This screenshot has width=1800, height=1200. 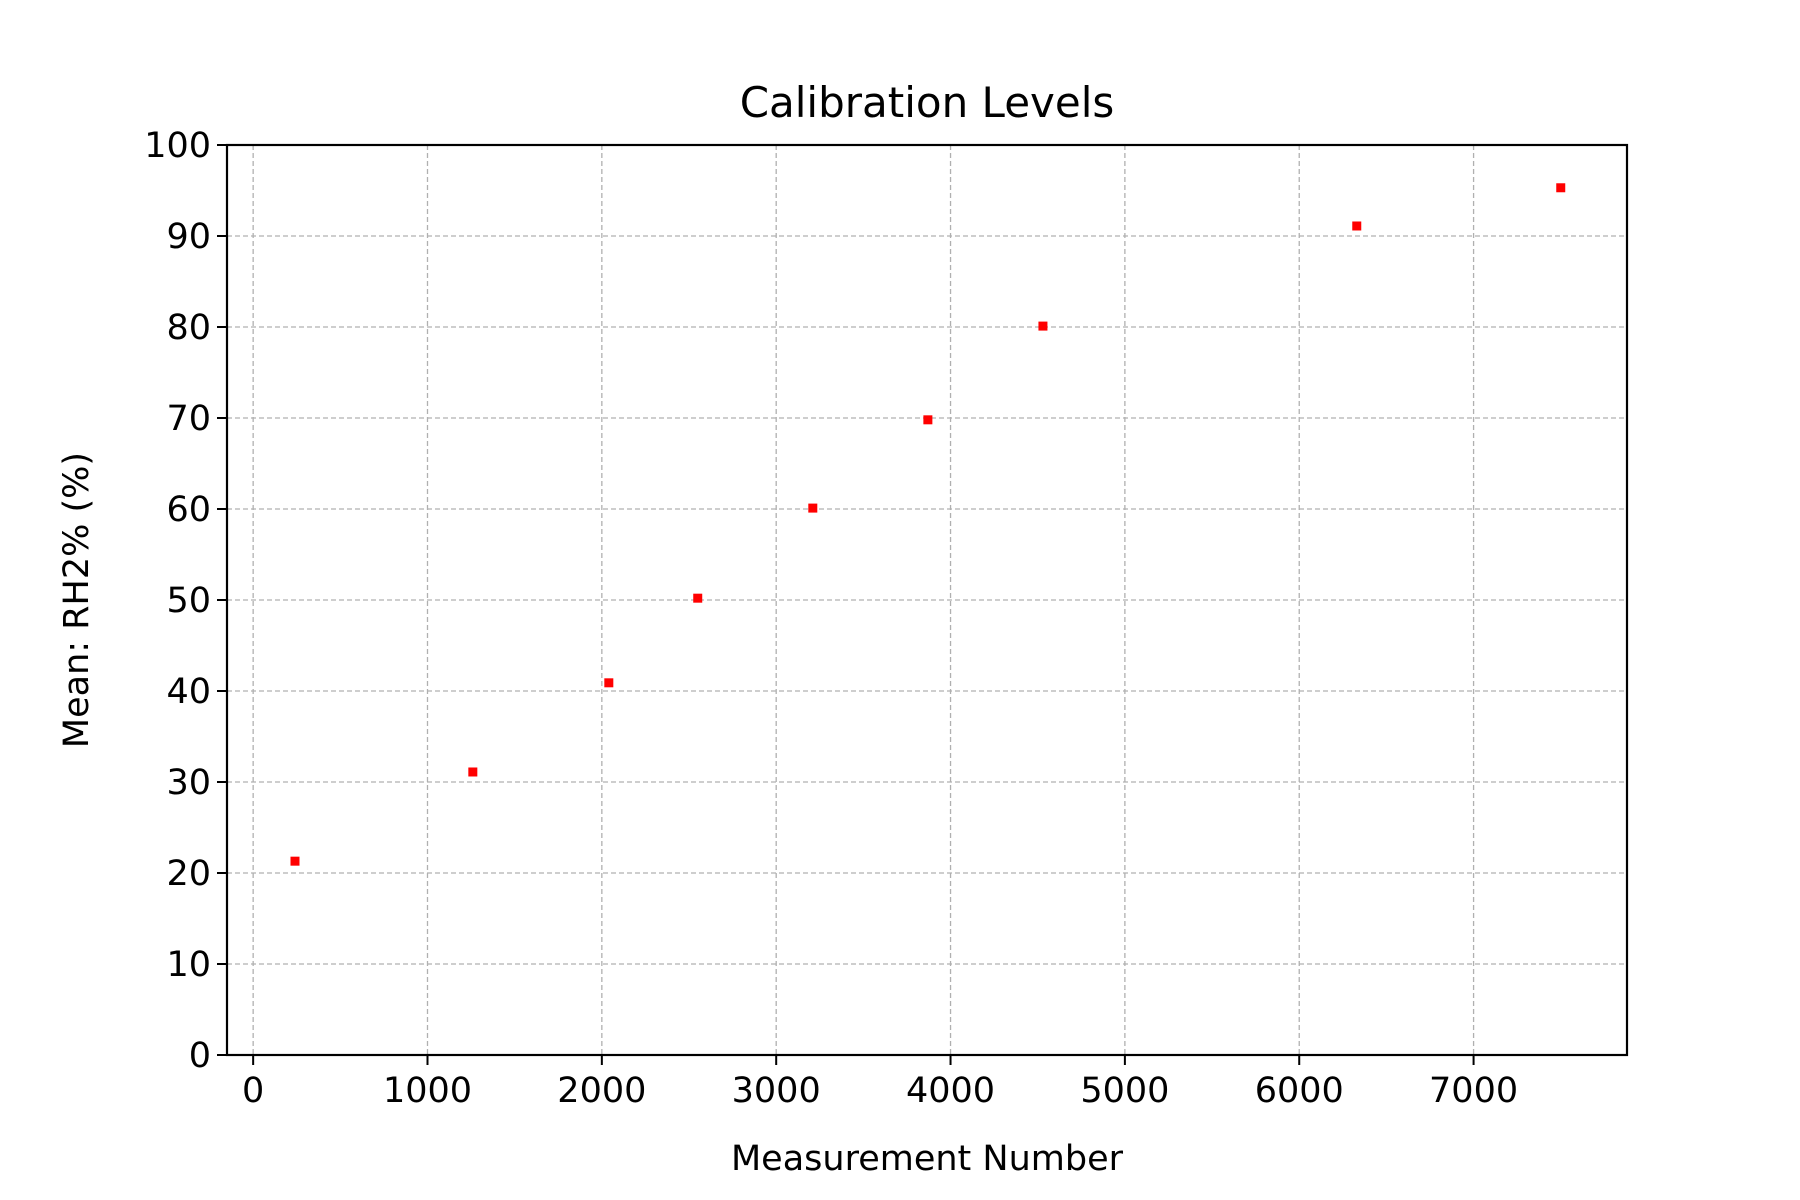 What do you see at coordinates (601, 1091) in the screenshot?
I see `x-tick-label: 2000` at bounding box center [601, 1091].